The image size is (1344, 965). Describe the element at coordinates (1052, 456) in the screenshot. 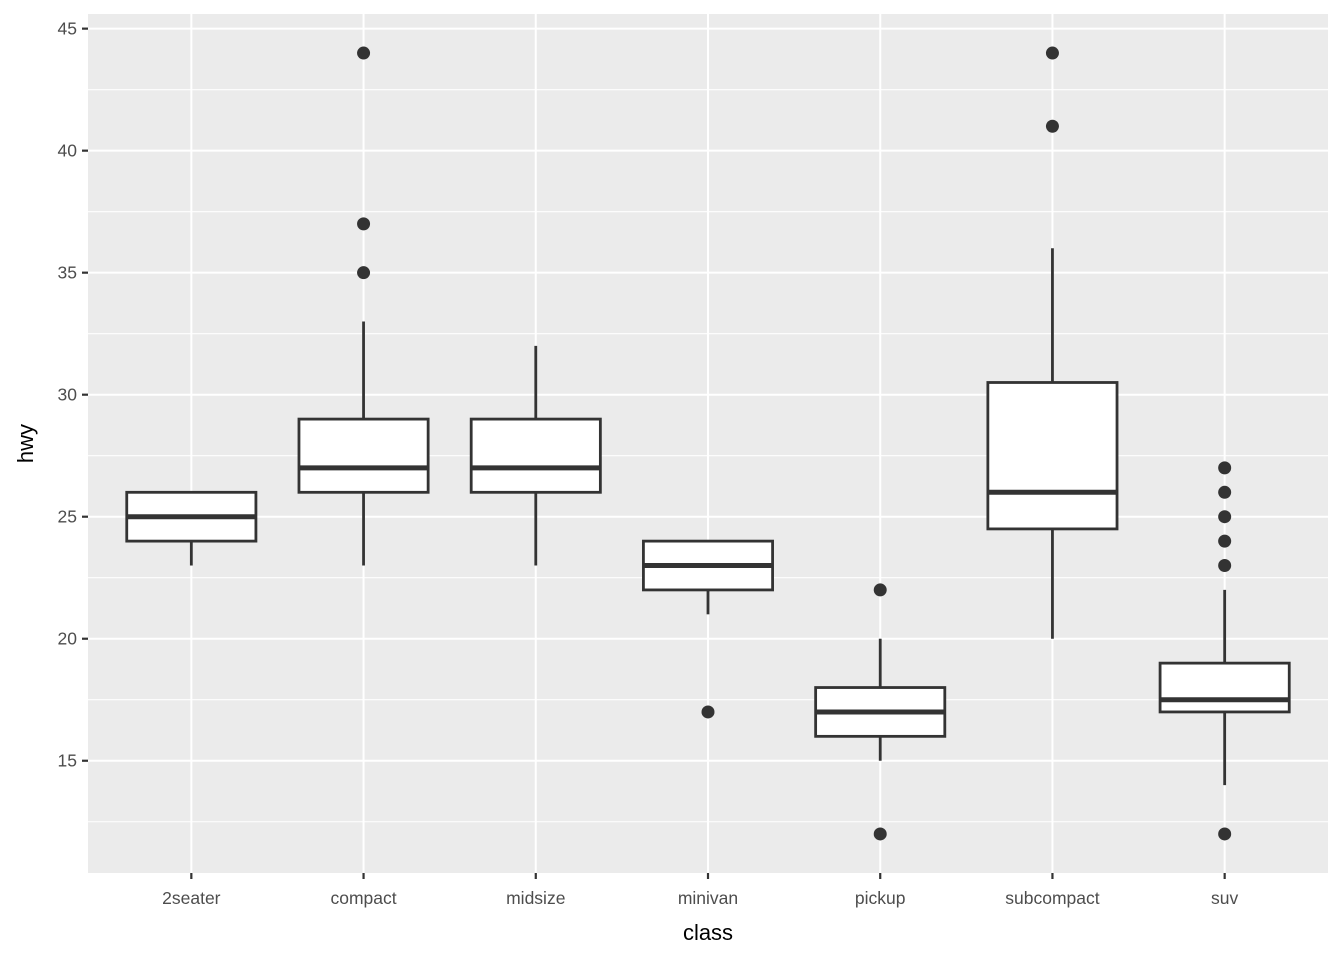

I see `box-subcompact` at that location.